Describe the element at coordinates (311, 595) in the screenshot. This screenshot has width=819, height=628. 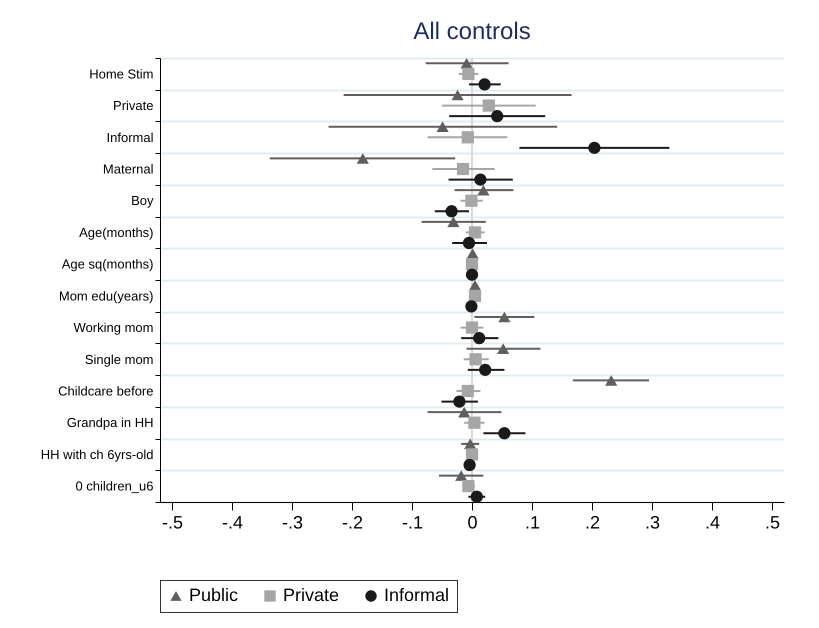
I see `legend-label: Private` at that location.